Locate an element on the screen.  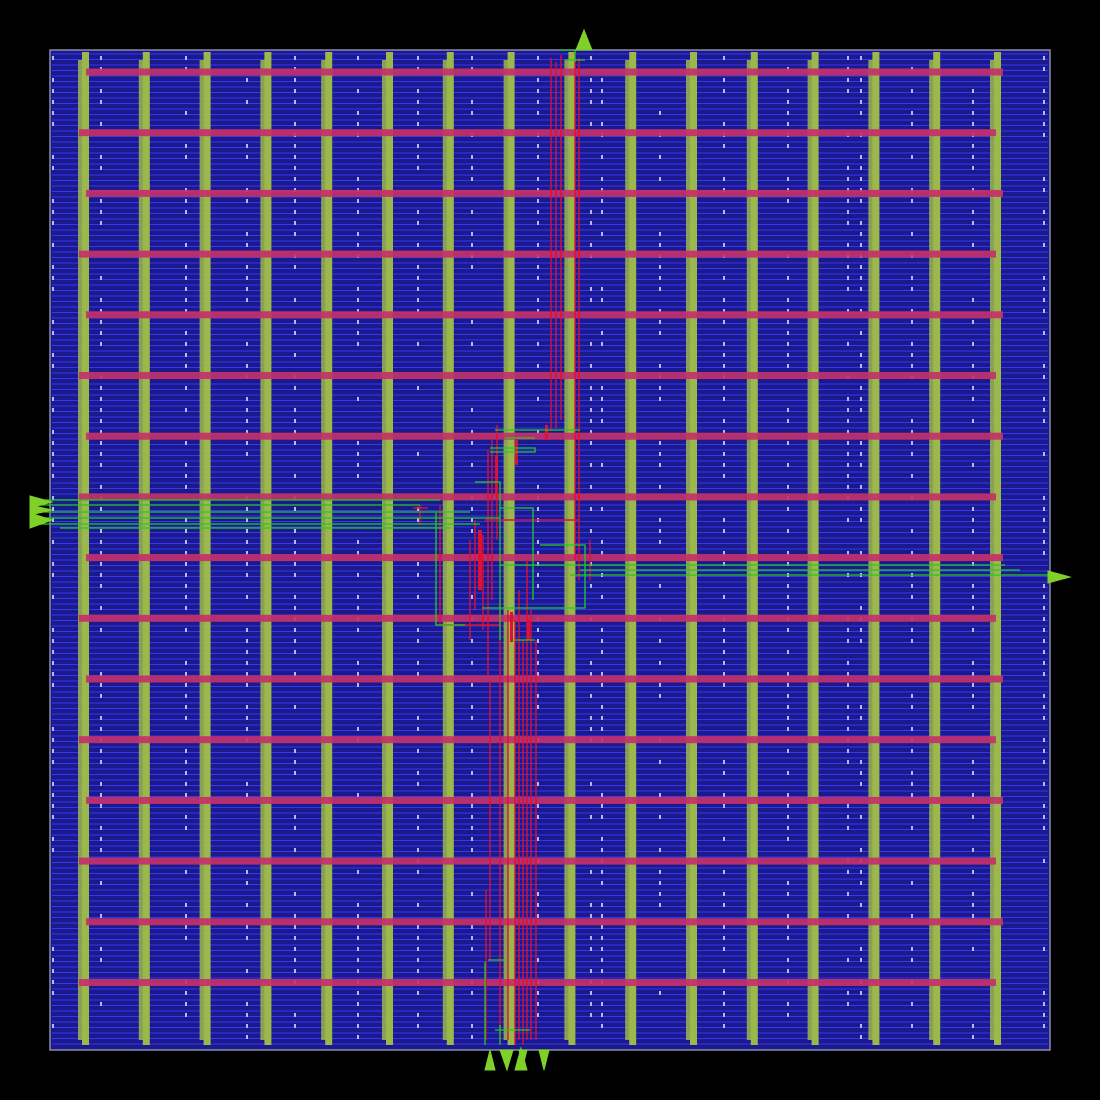
right-pin is located at coordinates (1059, 577).